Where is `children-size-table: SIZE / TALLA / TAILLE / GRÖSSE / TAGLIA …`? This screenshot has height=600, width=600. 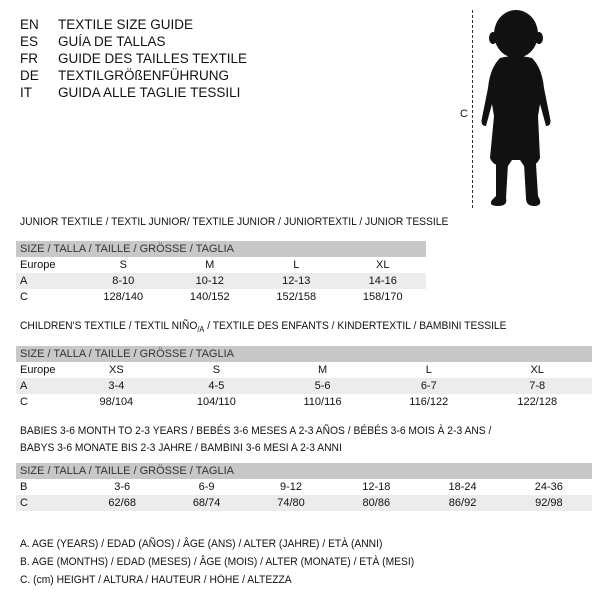 children-size-table: SIZE / TALLA / TAILLE / GRÖSSE / TAGLIA … is located at coordinates (304, 378).